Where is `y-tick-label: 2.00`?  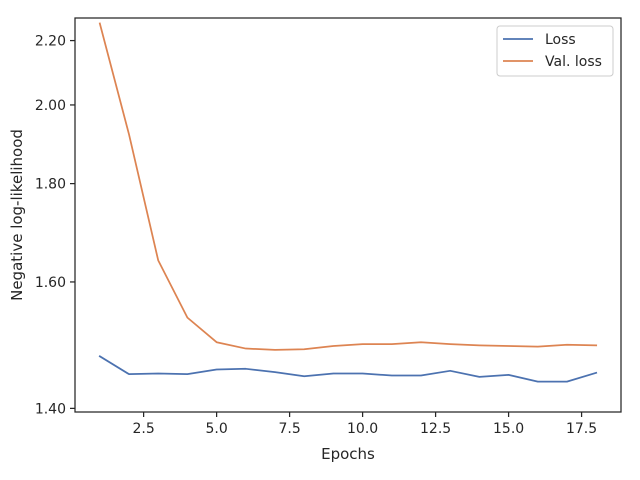 y-tick-label: 2.00 is located at coordinates (50, 106).